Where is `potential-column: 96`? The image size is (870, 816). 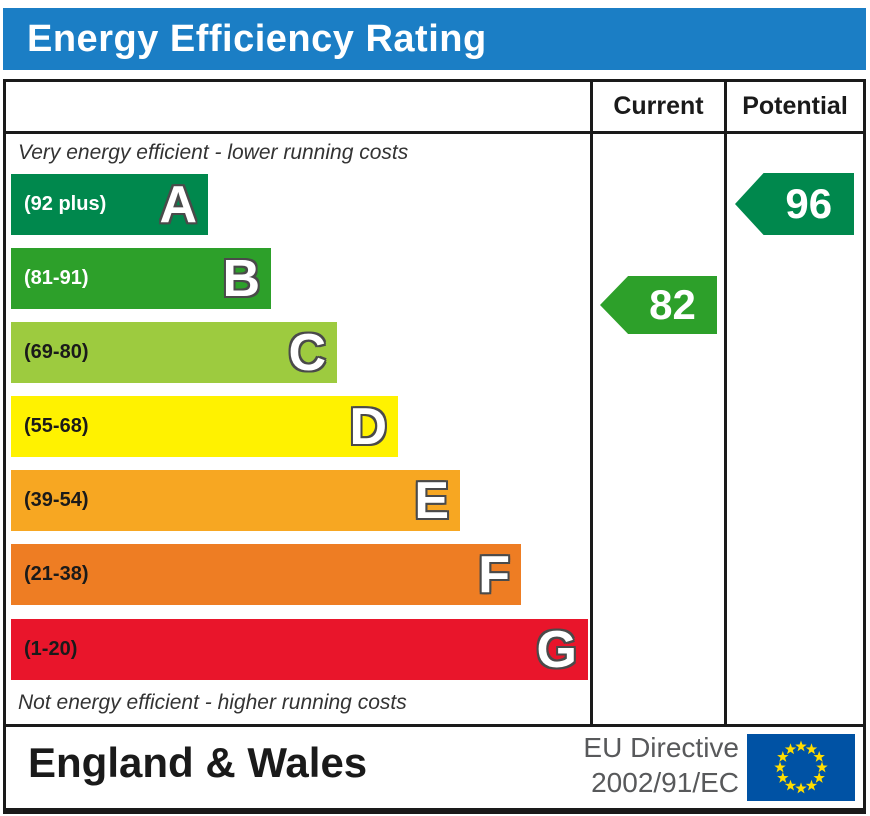 potential-column: 96 is located at coordinates (793, 429).